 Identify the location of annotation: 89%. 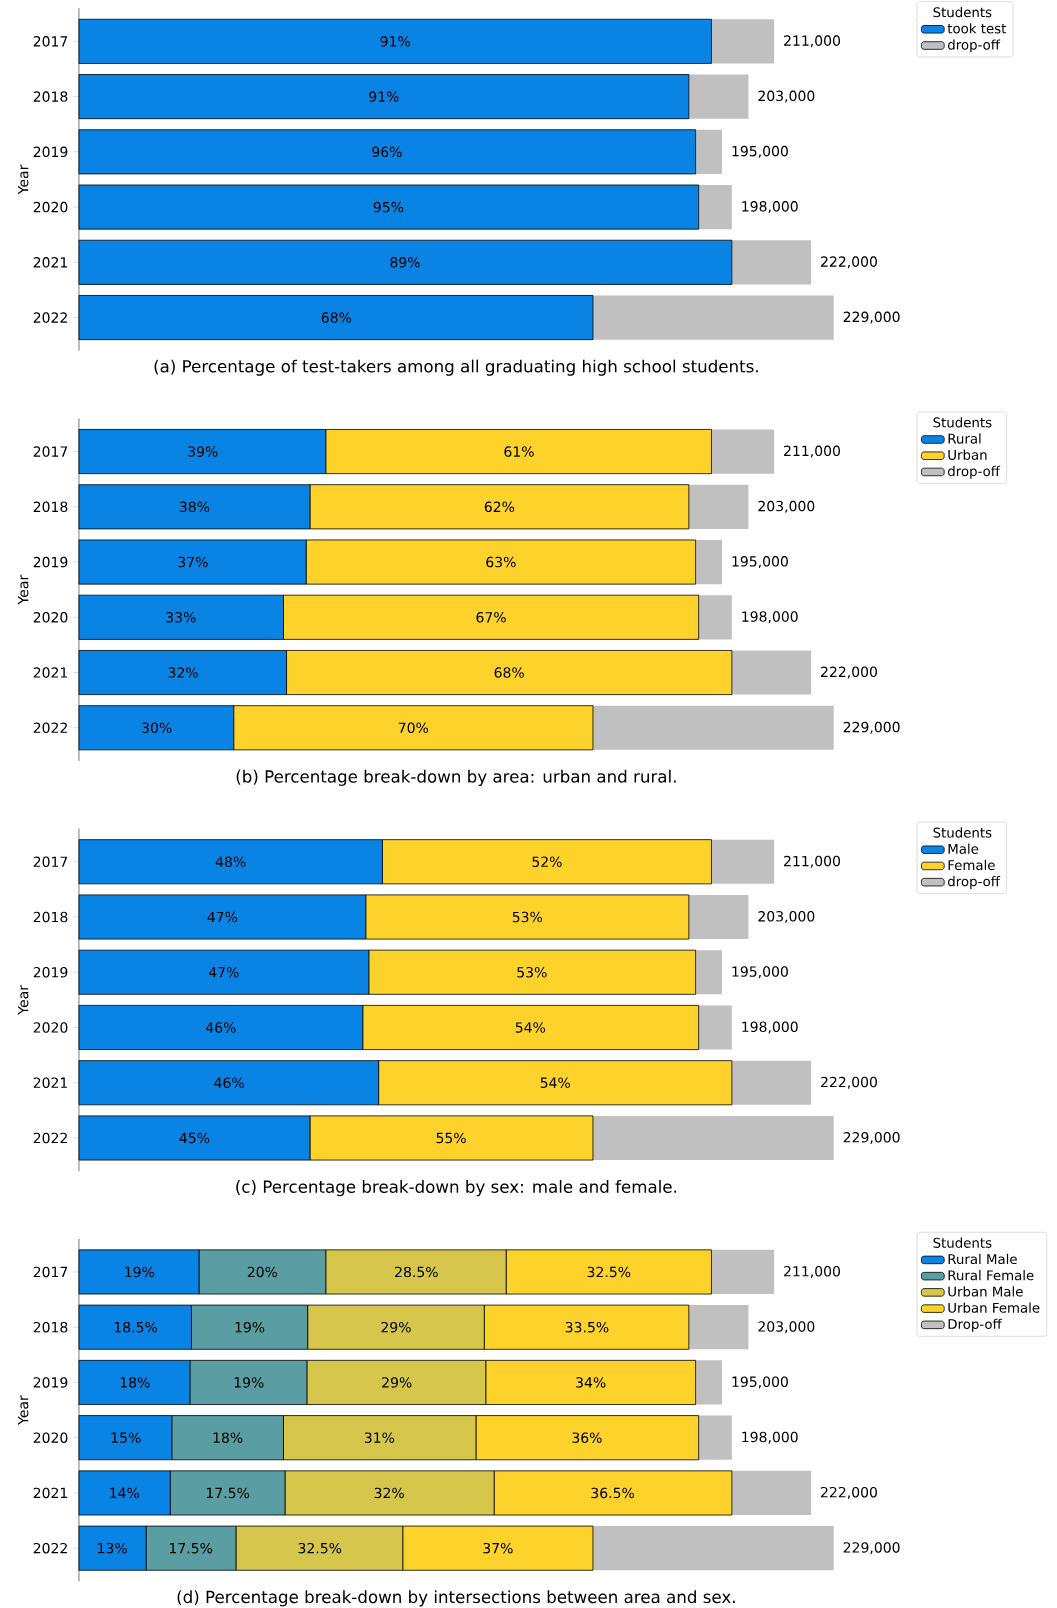
(405, 262).